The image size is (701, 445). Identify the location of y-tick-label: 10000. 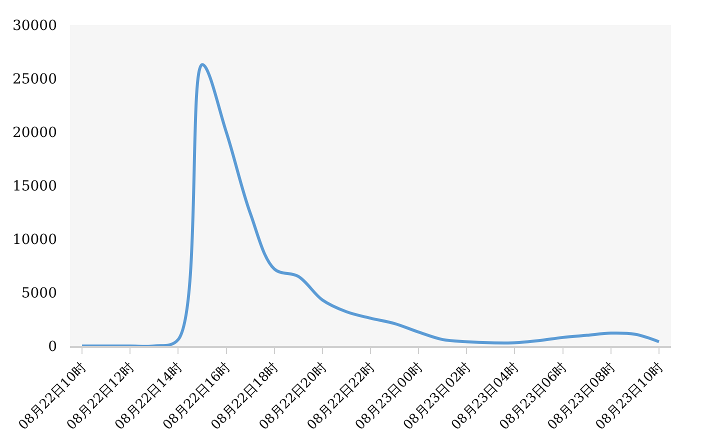
(34, 240).